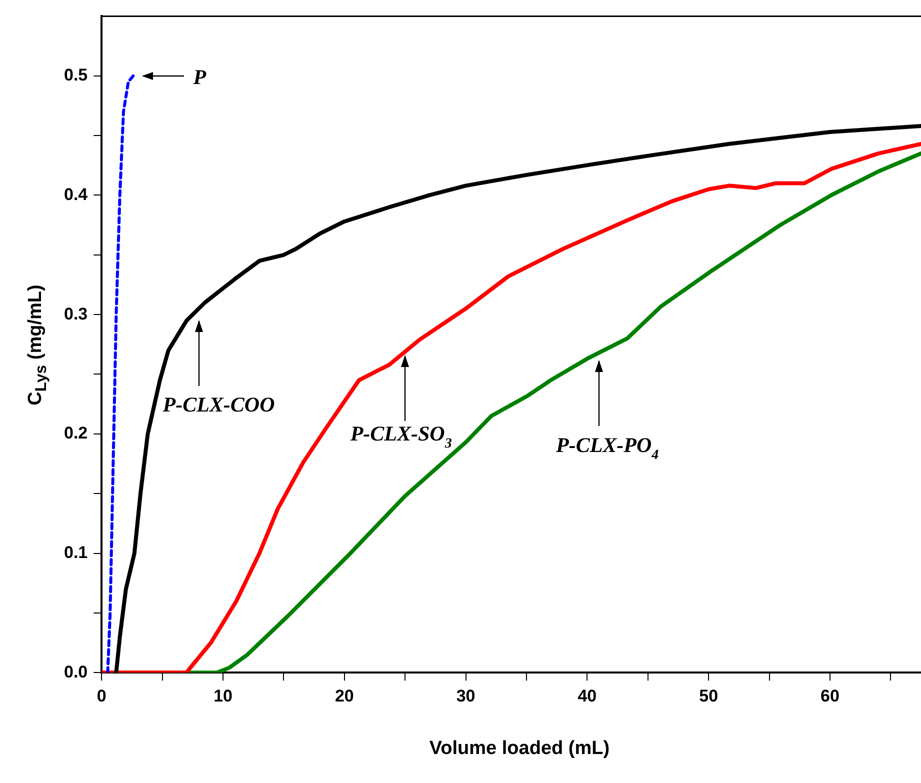 Image resolution: width=921 pixels, height=783 pixels. Describe the element at coordinates (519, 749) in the screenshot. I see `x-axis-title: Volume loaded (mL)` at that location.